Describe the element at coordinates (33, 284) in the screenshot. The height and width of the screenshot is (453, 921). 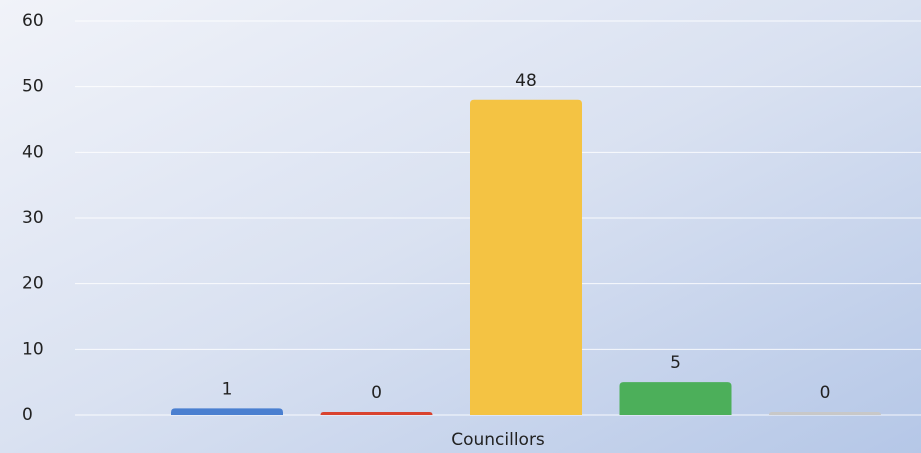
I see `y-tick-label: 20` at that location.